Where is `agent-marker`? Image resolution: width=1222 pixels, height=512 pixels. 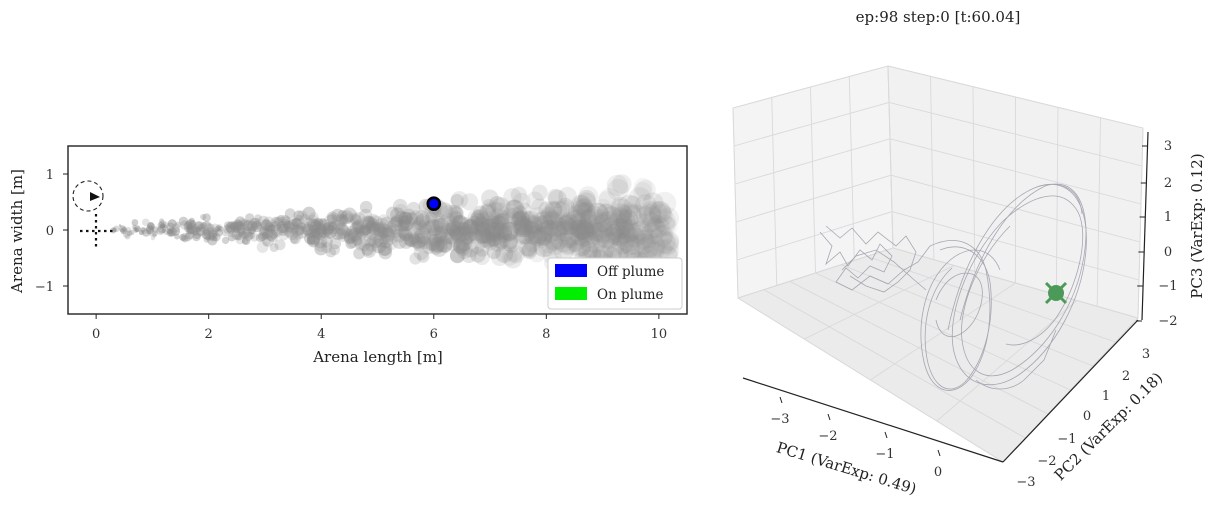
agent-marker is located at coordinates (434, 203).